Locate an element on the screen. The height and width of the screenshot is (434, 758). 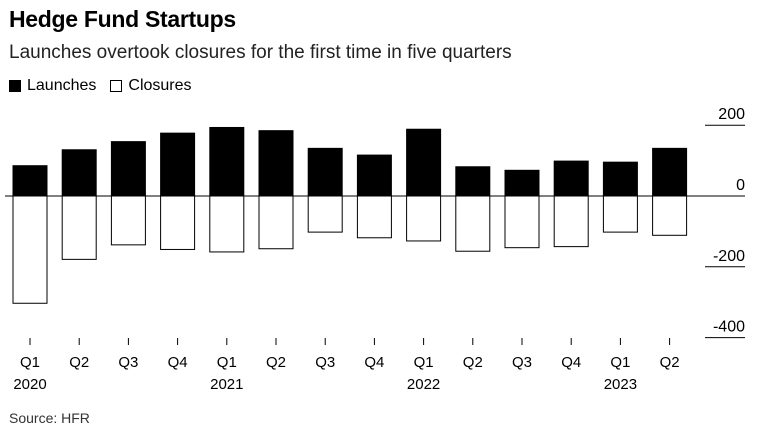
y-tick-label: 200 is located at coordinates (731, 114).